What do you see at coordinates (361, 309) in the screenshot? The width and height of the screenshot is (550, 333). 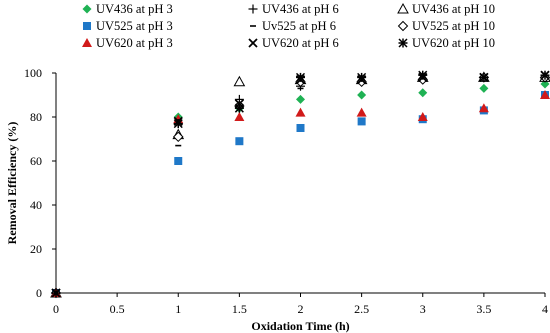 I see `x-tick-label: 2.5` at bounding box center [361, 309].